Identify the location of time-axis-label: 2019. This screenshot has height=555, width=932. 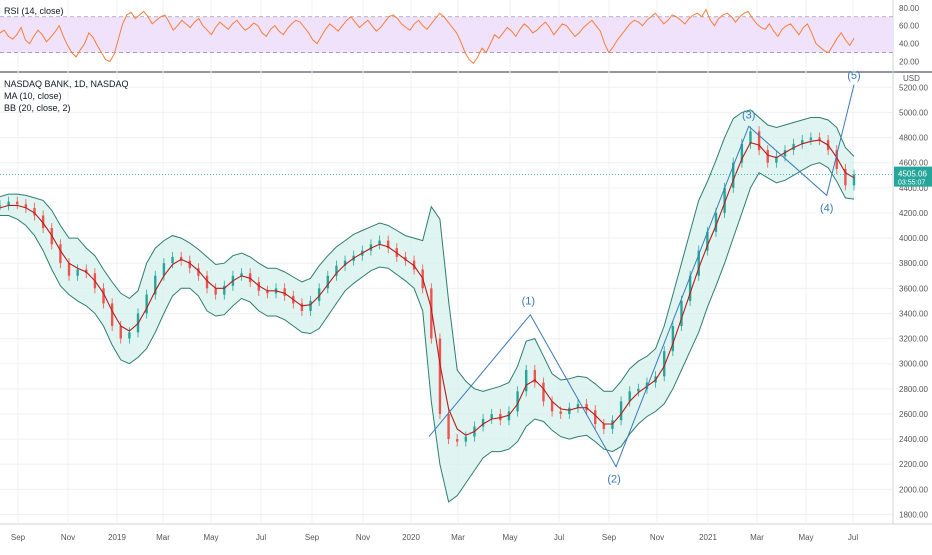
(117, 537).